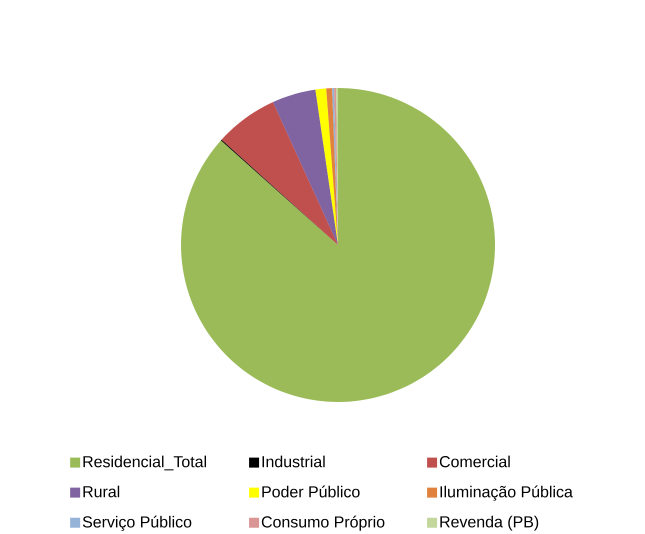  I want to click on legend-label: Rural, so click(101, 492).